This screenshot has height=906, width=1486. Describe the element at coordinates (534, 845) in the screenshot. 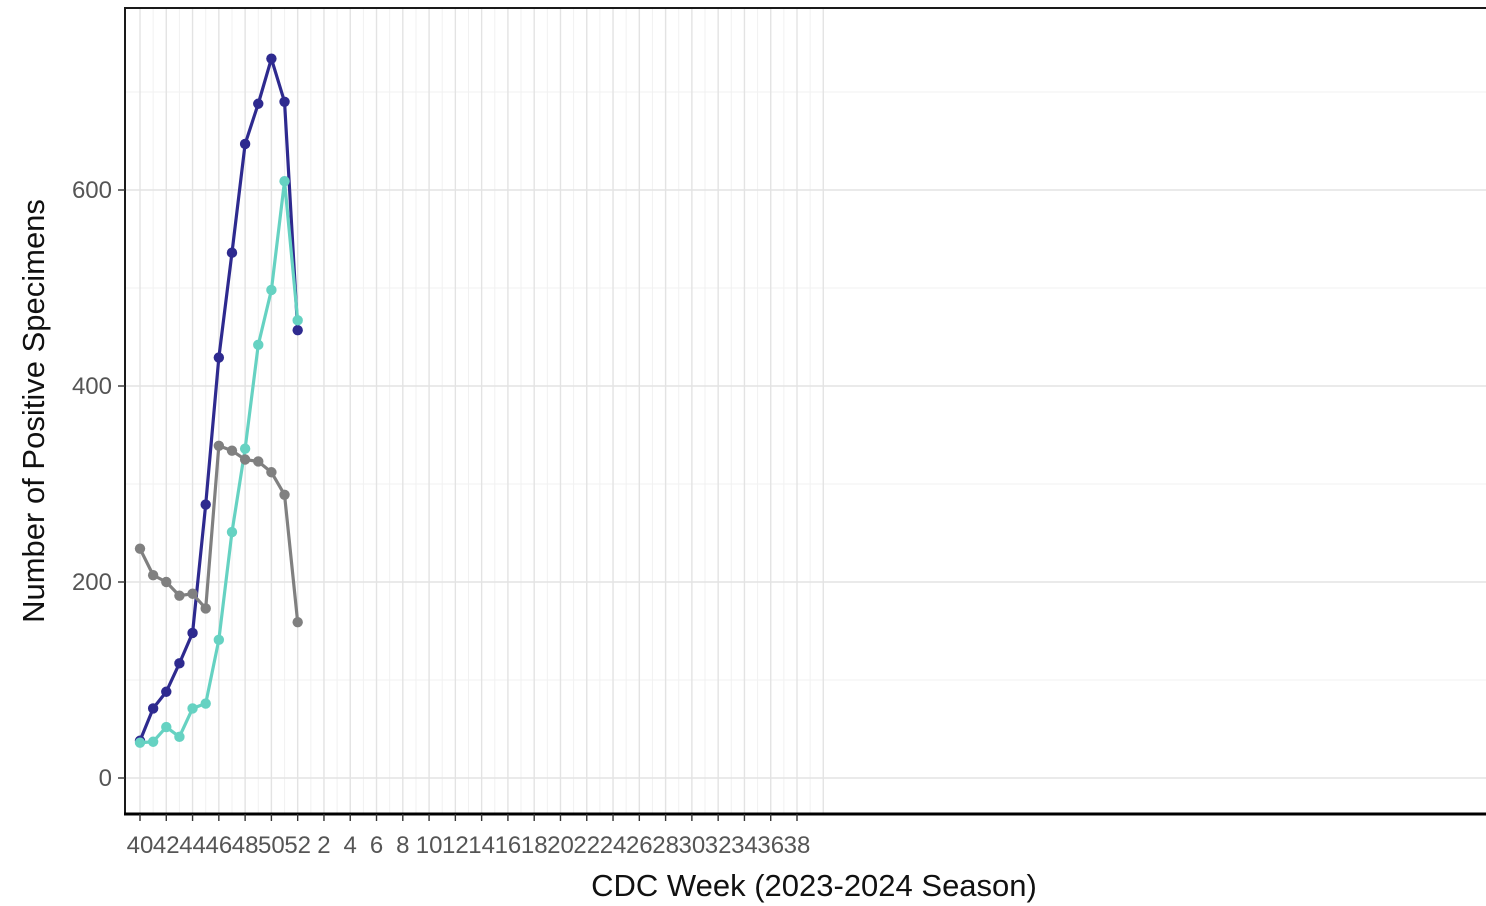

I see `x-tick-label: 18` at that location.